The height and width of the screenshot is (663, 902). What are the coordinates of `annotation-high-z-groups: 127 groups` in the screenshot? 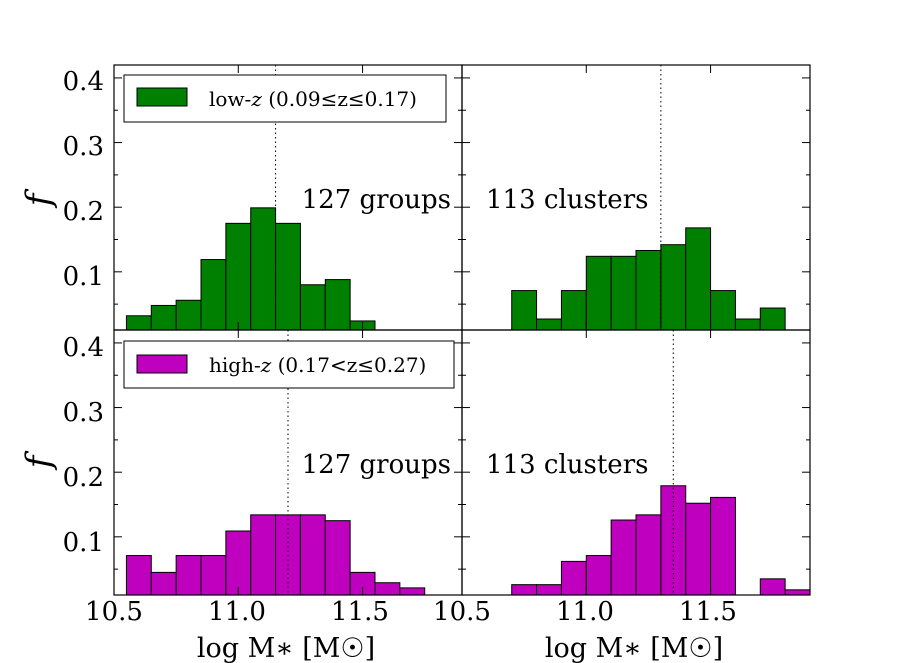 It's located at (376, 465).